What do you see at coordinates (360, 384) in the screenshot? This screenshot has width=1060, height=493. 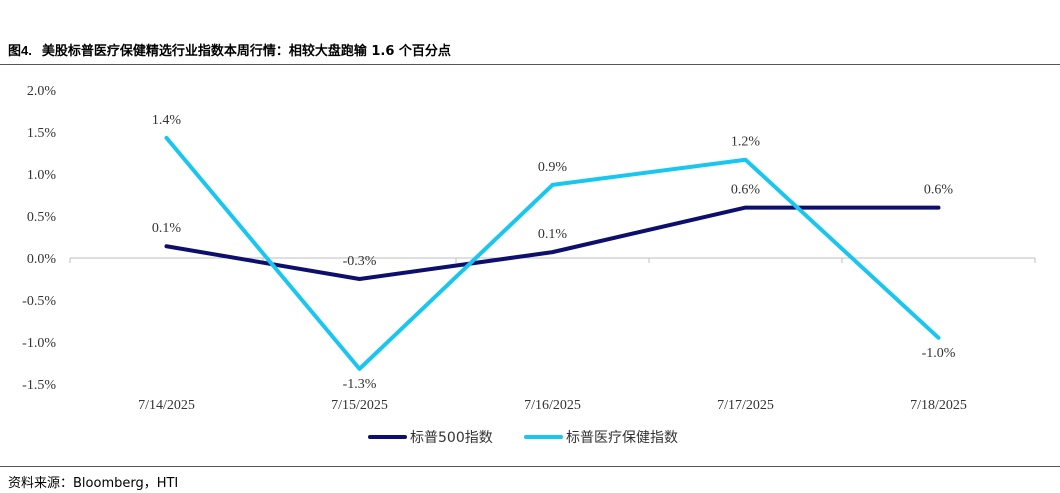 I see `data-label: -1.3%` at bounding box center [360, 384].